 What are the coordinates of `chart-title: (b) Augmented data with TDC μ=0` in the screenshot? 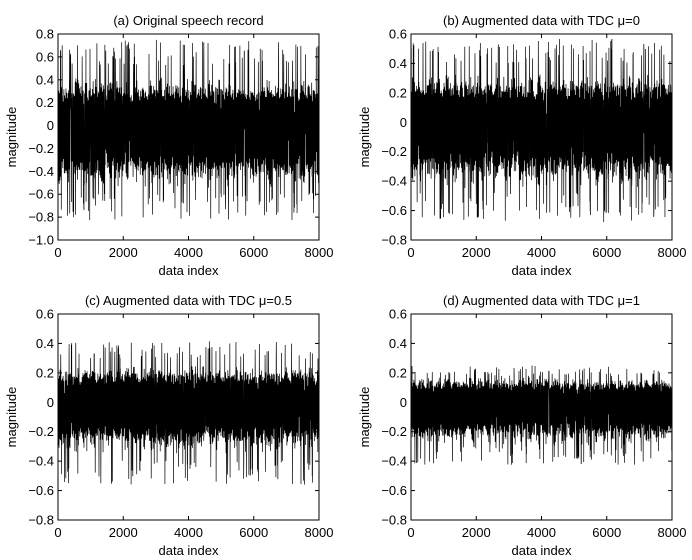 It's located at (541, 20).